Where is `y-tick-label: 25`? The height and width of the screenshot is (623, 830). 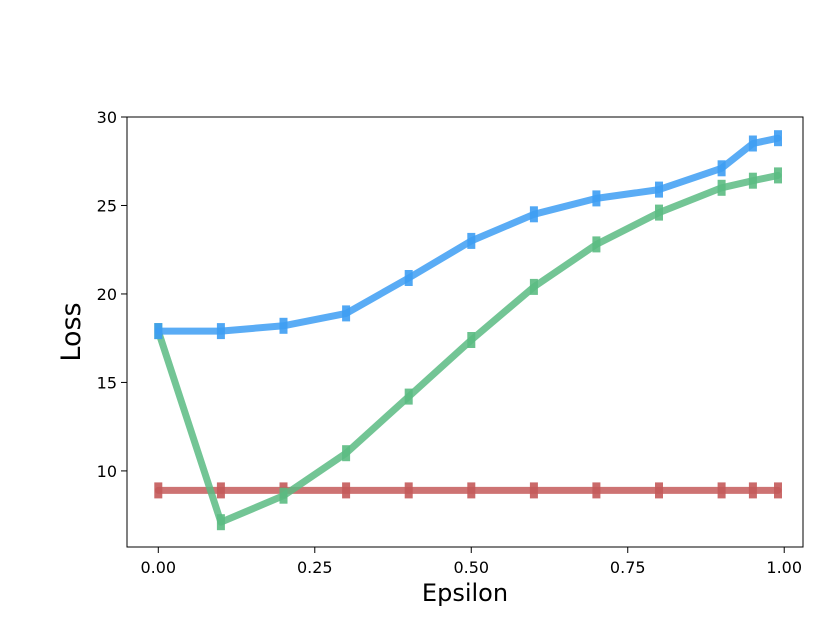 y-tick-label: 25 is located at coordinates (107, 205).